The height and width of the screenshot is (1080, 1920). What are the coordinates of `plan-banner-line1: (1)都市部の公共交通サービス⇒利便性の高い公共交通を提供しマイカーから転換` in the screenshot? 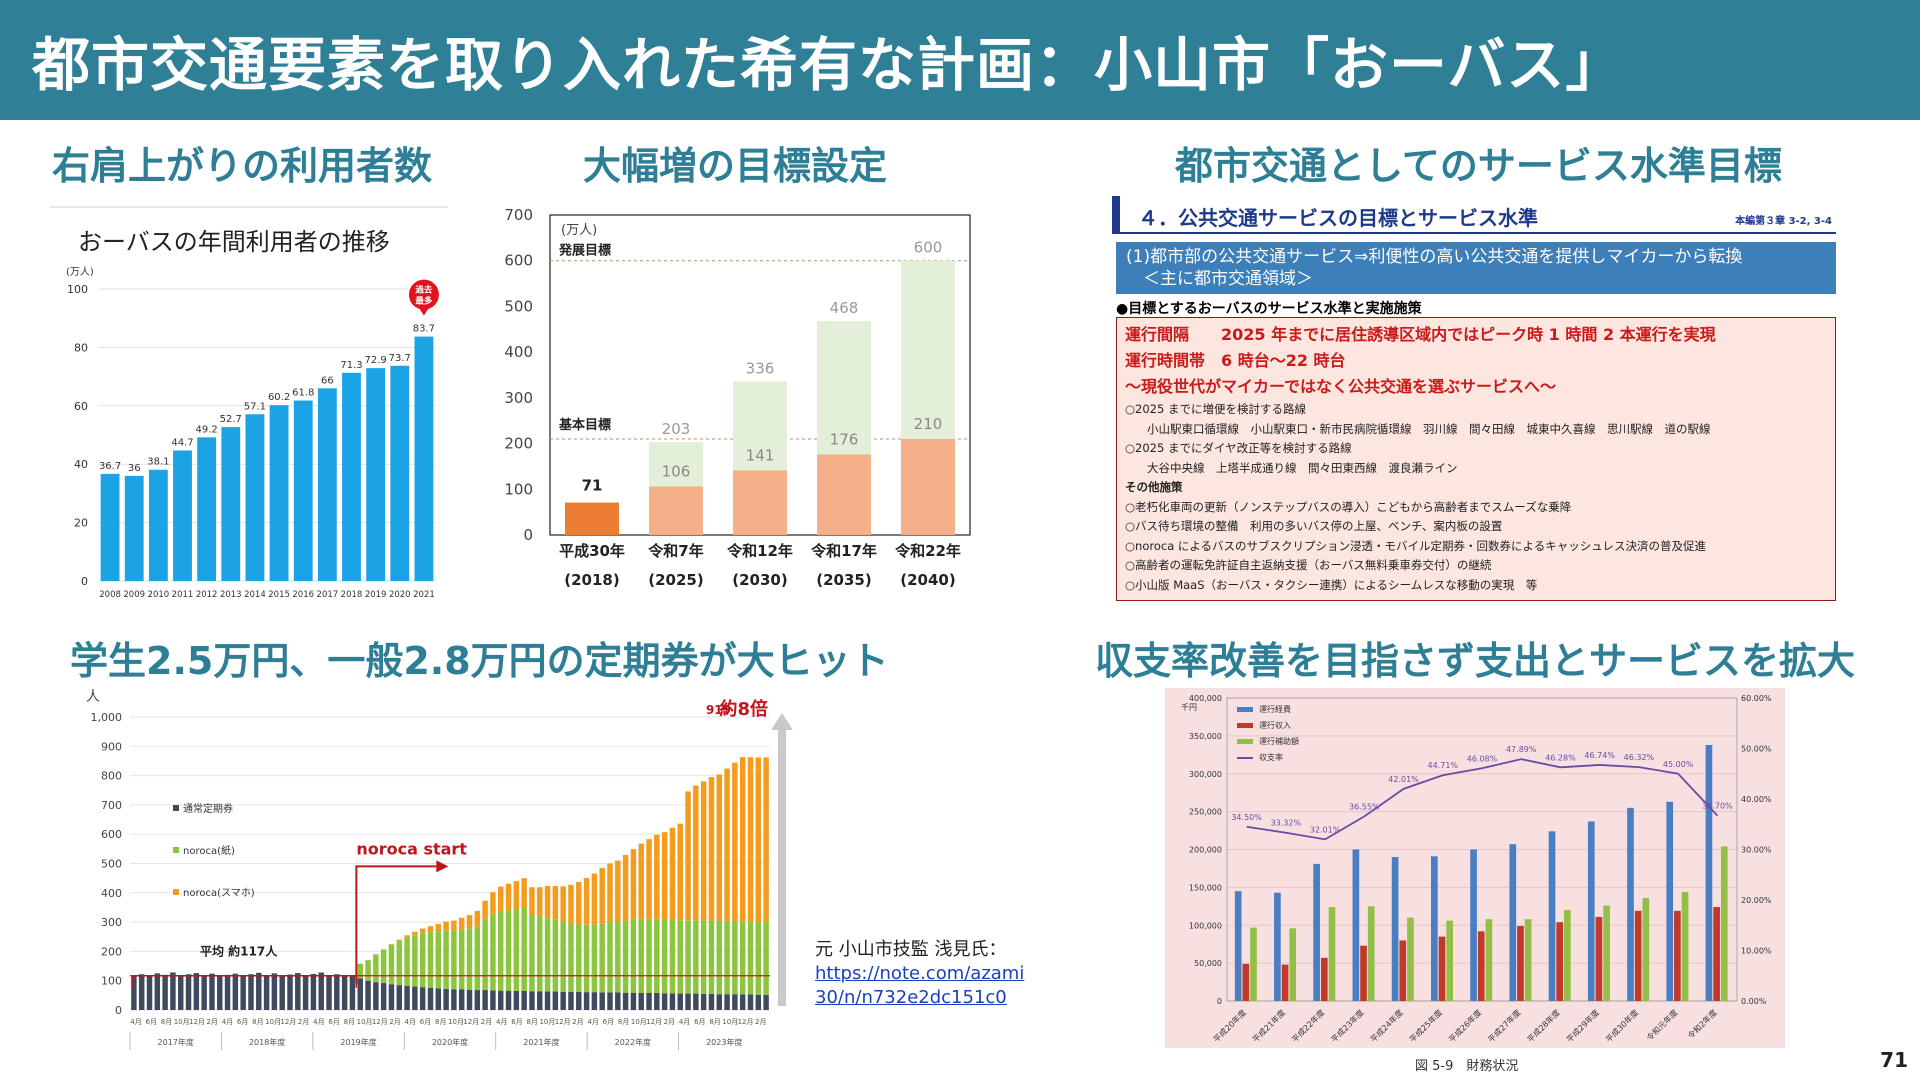 It's located at (1434, 257).